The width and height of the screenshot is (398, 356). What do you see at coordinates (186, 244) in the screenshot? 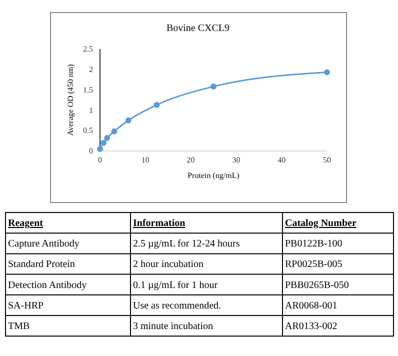
I see `text: 2.5 µg/mL for 12-24 hours` at bounding box center [186, 244].